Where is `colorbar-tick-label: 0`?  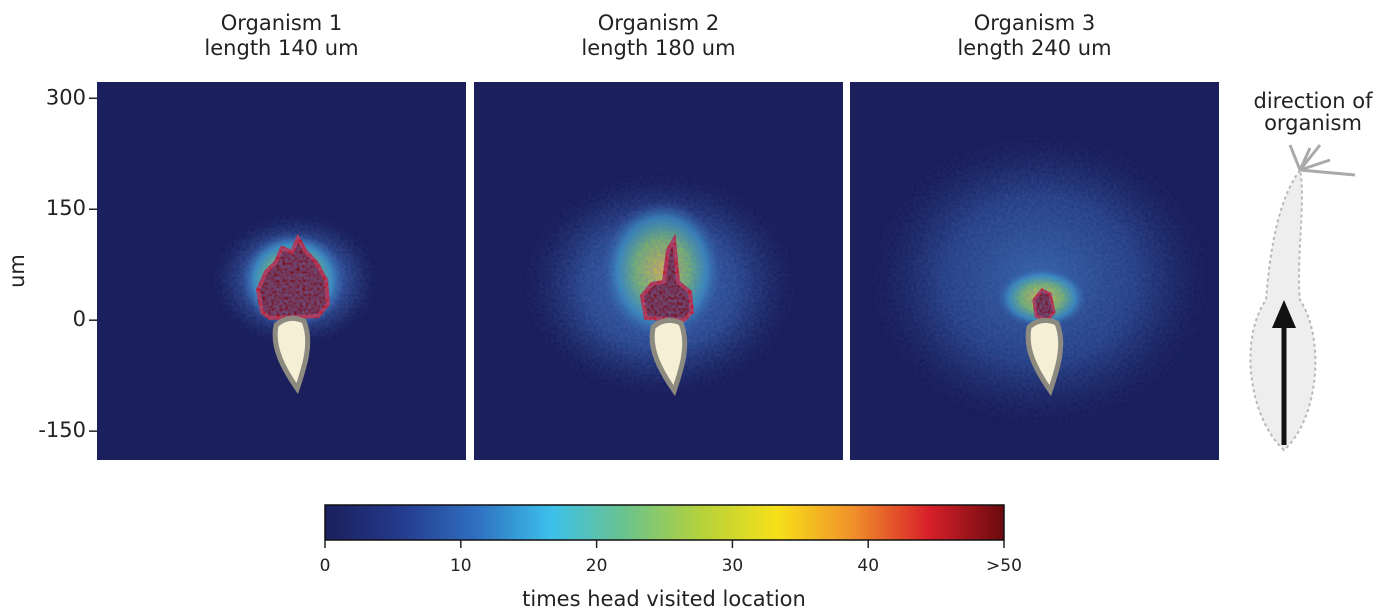
colorbar-tick-label: 0 is located at coordinates (325, 566).